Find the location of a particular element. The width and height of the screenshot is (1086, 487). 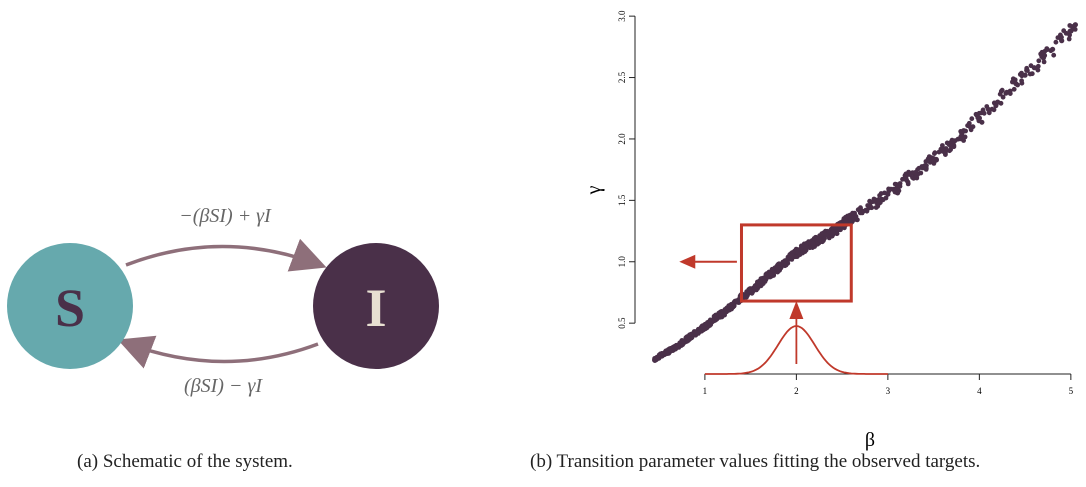

highlight-overlay is located at coordinates (783, 299).